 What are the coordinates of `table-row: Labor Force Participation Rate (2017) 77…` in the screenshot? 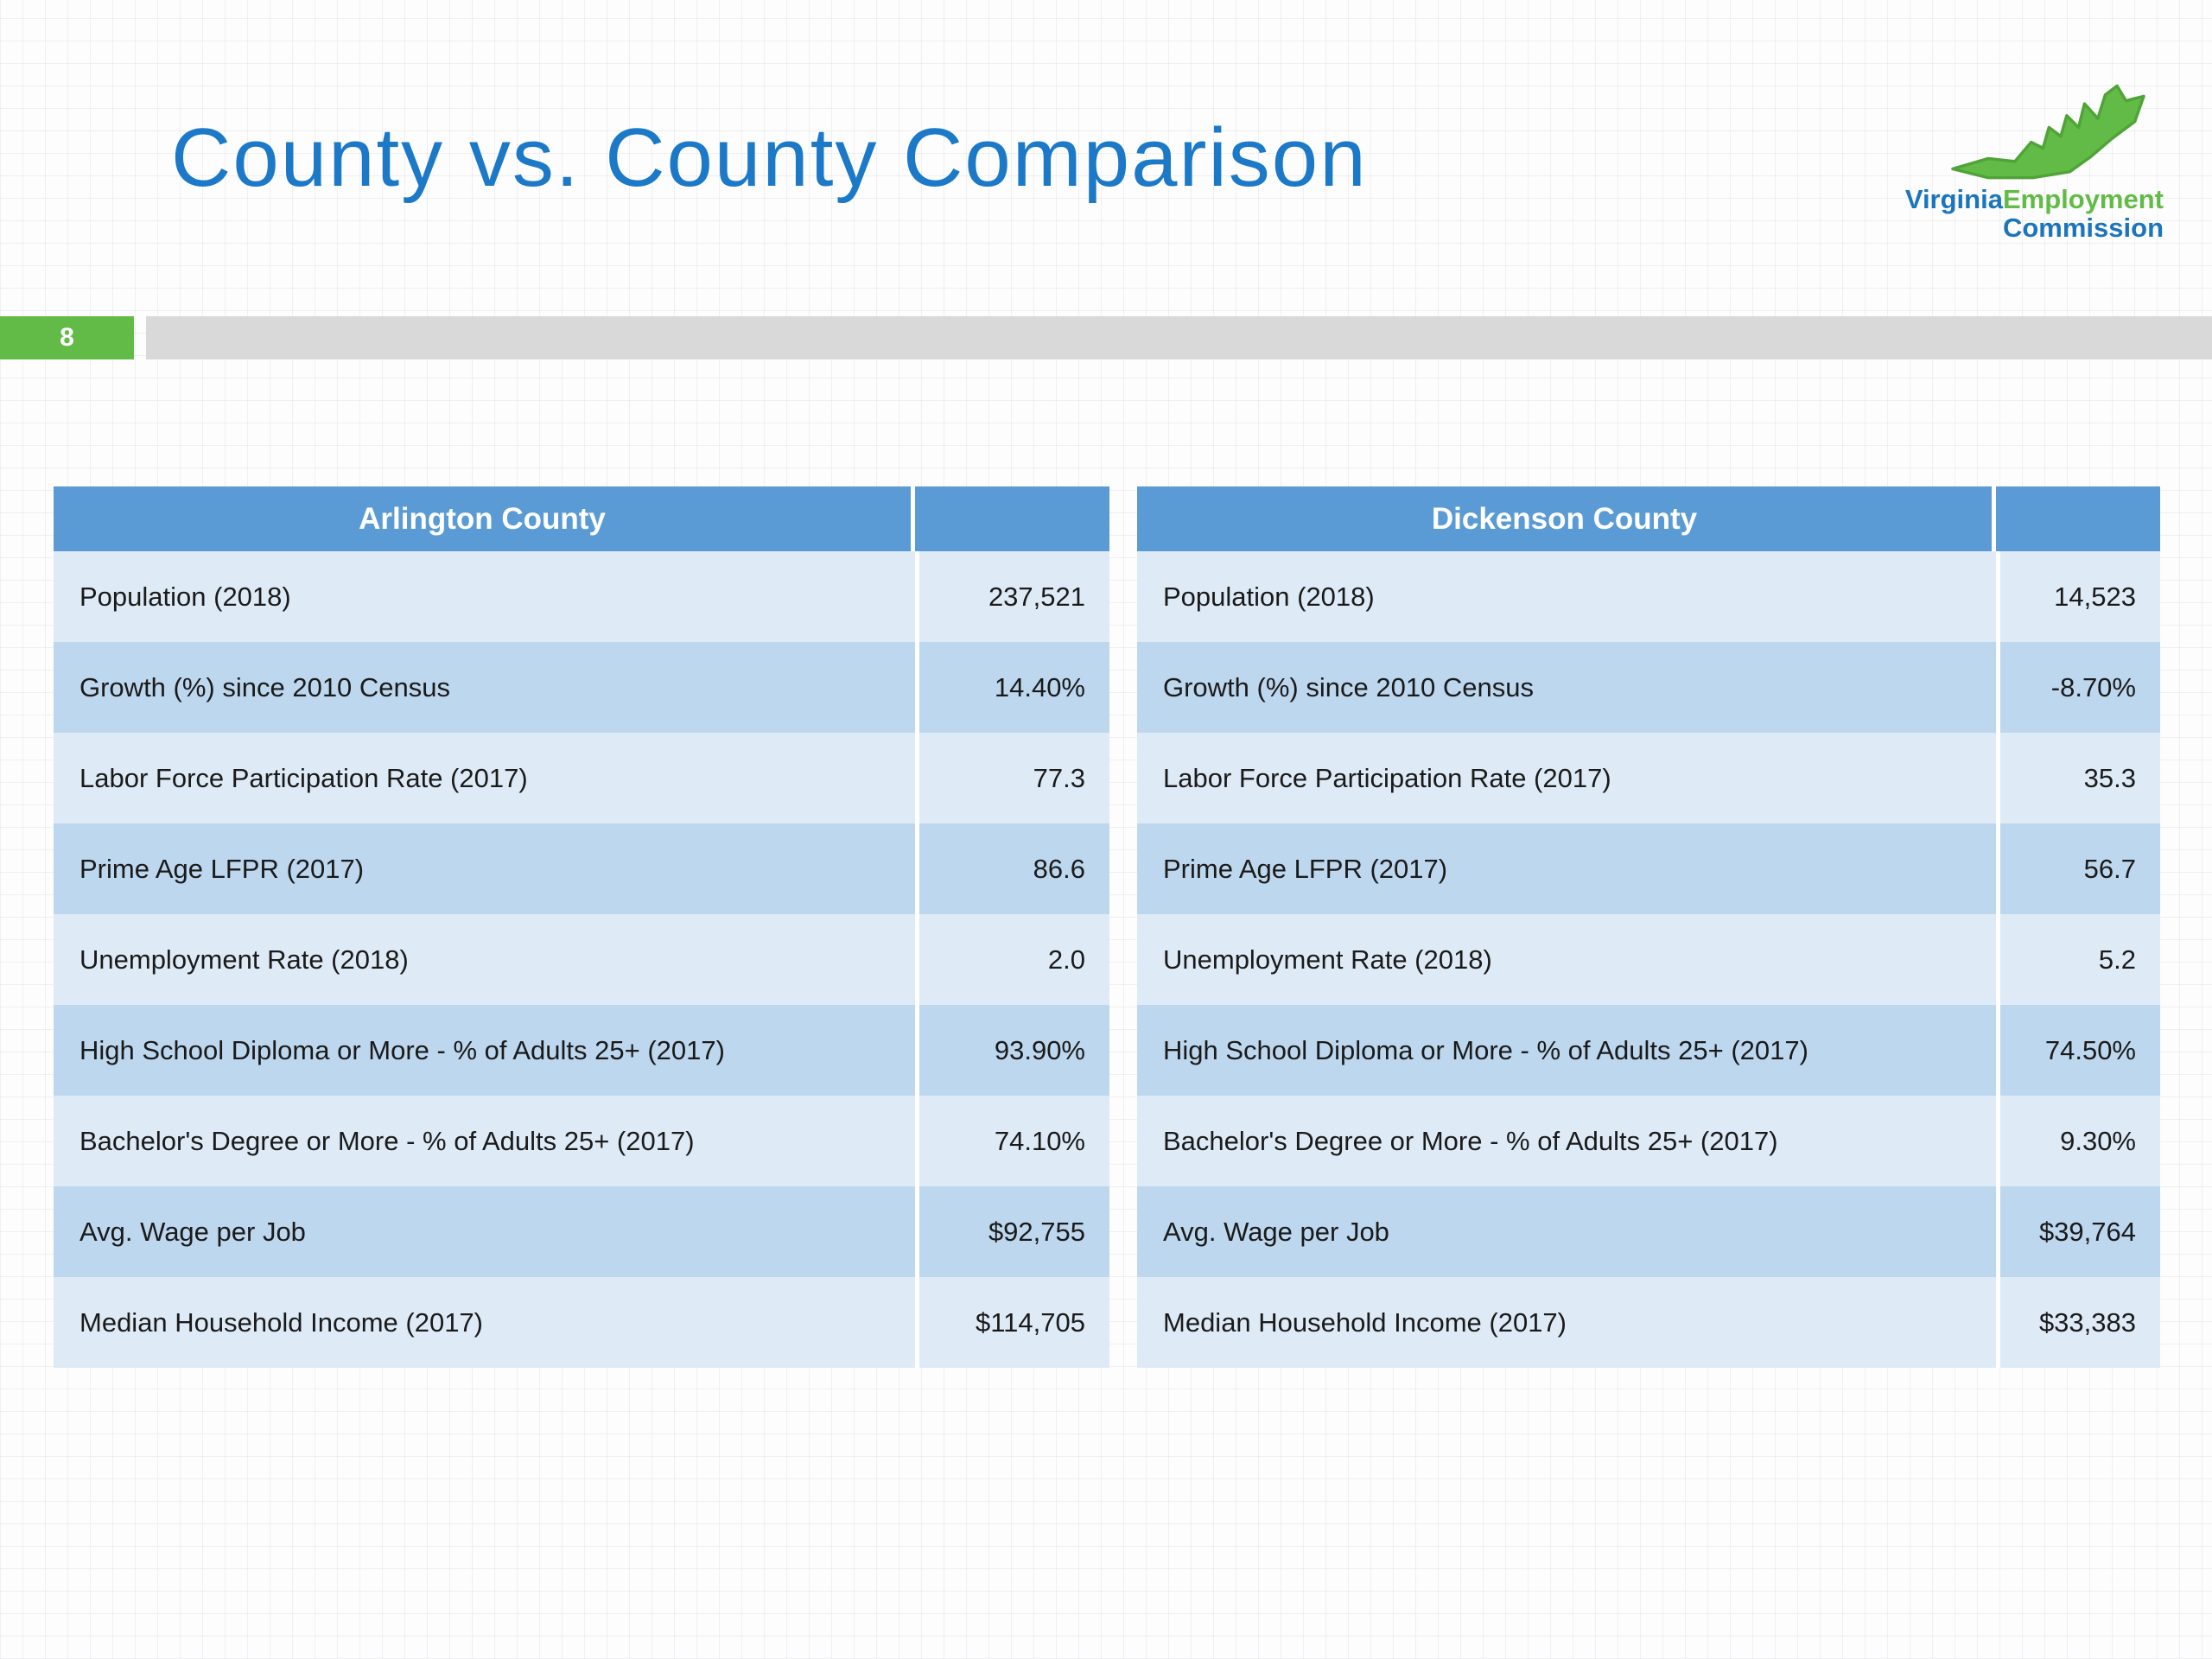 It's located at (581, 778).